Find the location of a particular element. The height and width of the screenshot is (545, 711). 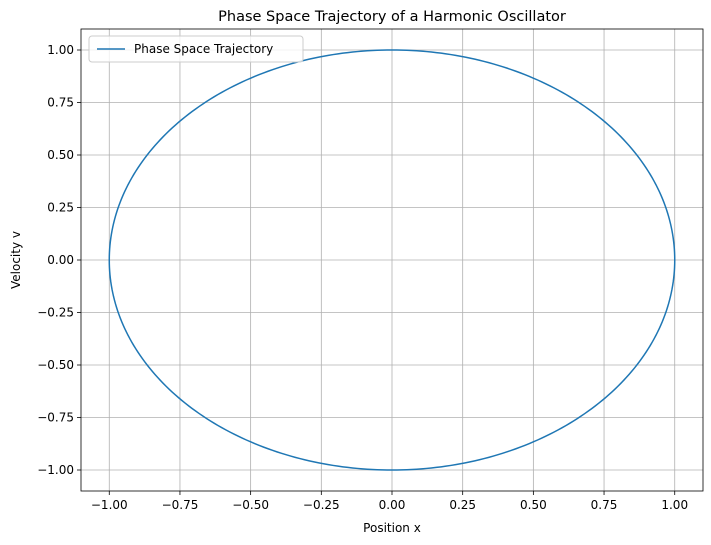

x-tick-label: −1.00 is located at coordinates (109, 505).